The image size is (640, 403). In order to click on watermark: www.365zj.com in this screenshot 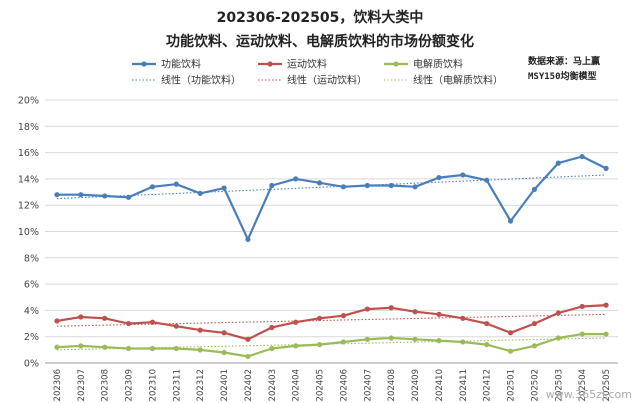, I will do `click(589, 394)`.